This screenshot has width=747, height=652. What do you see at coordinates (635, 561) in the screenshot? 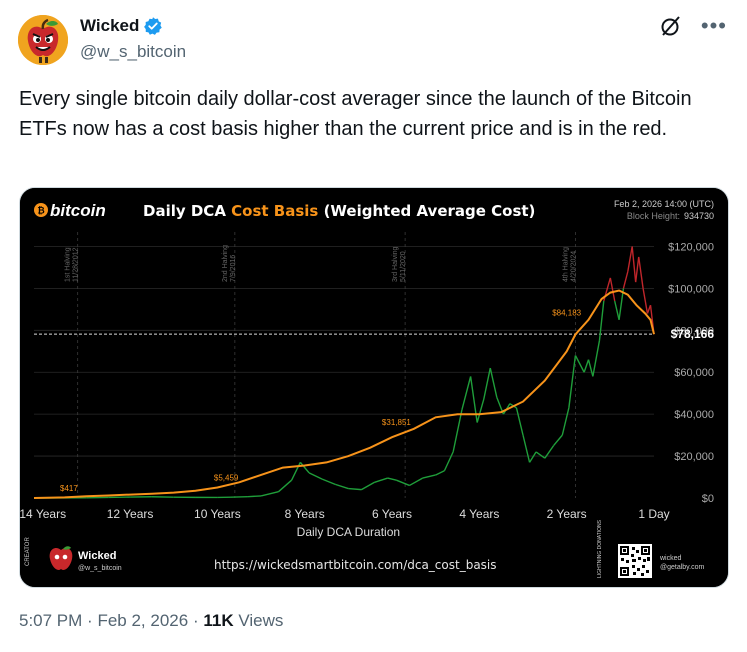
I see `lightning-qr-code-icon` at bounding box center [635, 561].